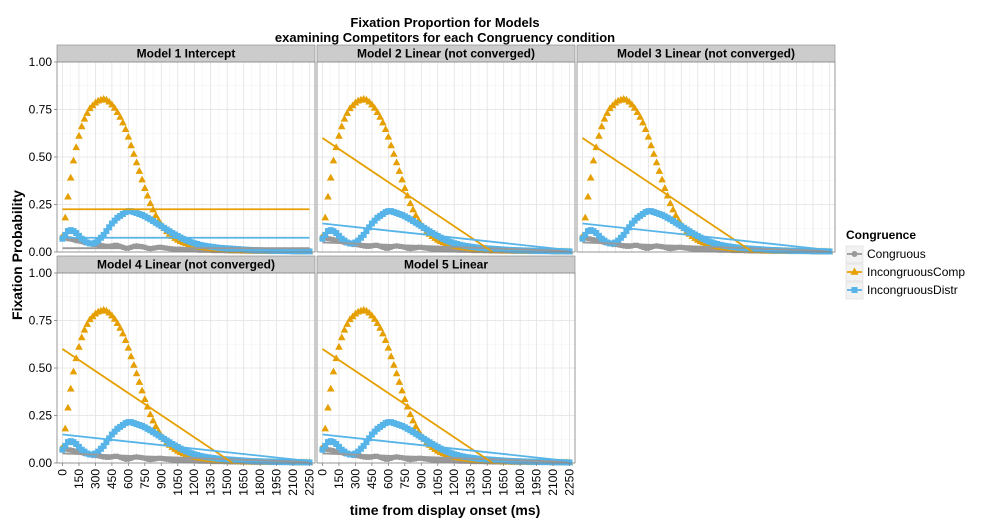 The image size is (1000, 524). I want to click on y-tick-label: 1.00, so click(41, 62).